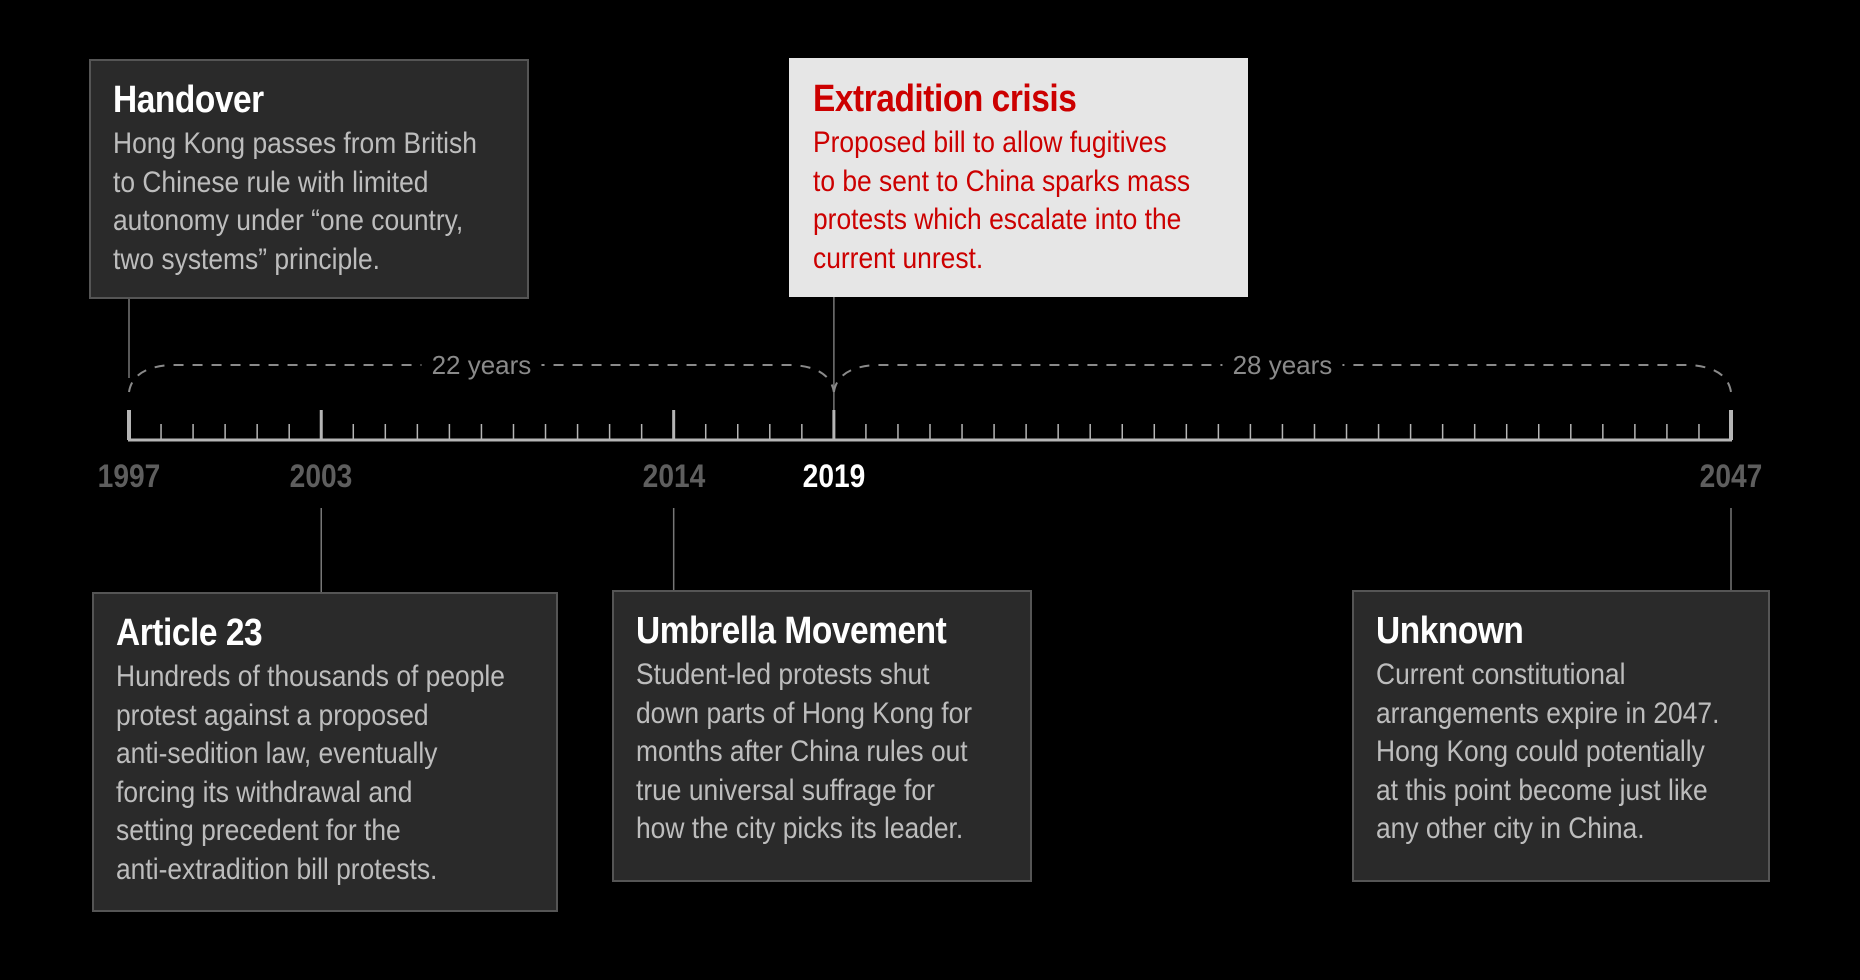 This screenshot has width=1860, height=980. I want to click on event-title: Article 23, so click(189, 633).